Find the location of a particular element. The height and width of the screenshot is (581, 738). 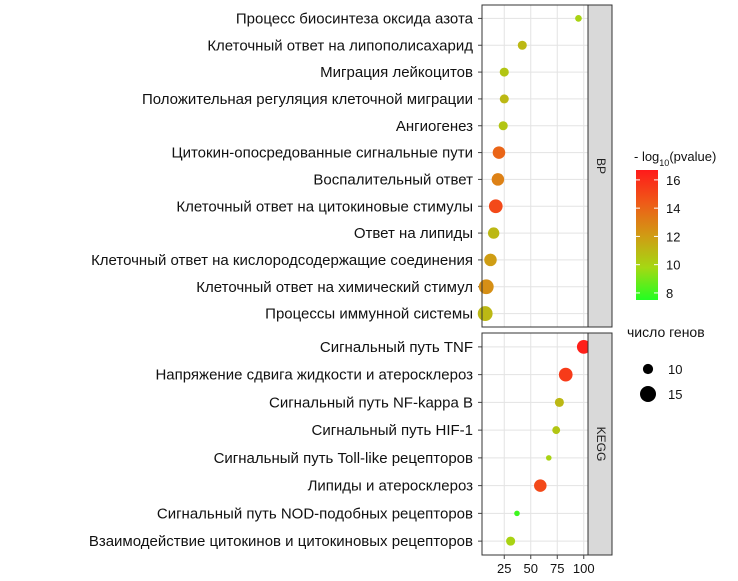

x-tick-label: 75 is located at coordinates (557, 568).